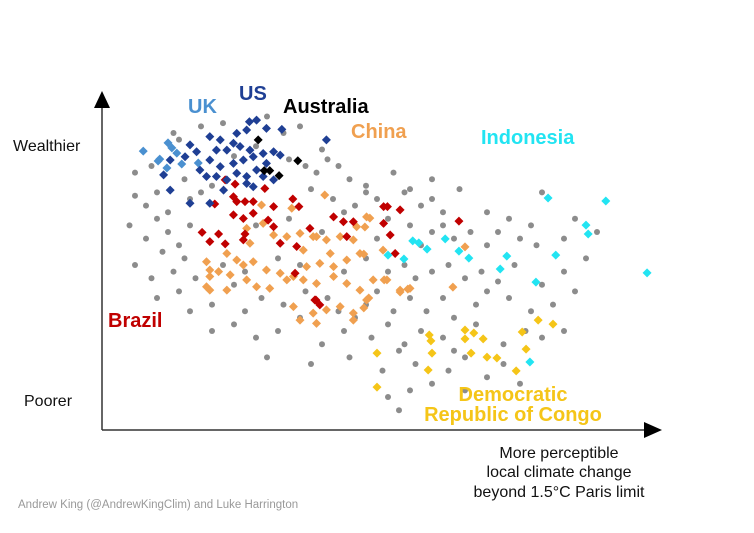 This screenshot has height=533, width=754. What do you see at coordinates (513, 395) in the screenshot?
I see `legend-label-drc-line-1: Democratic` at bounding box center [513, 395].